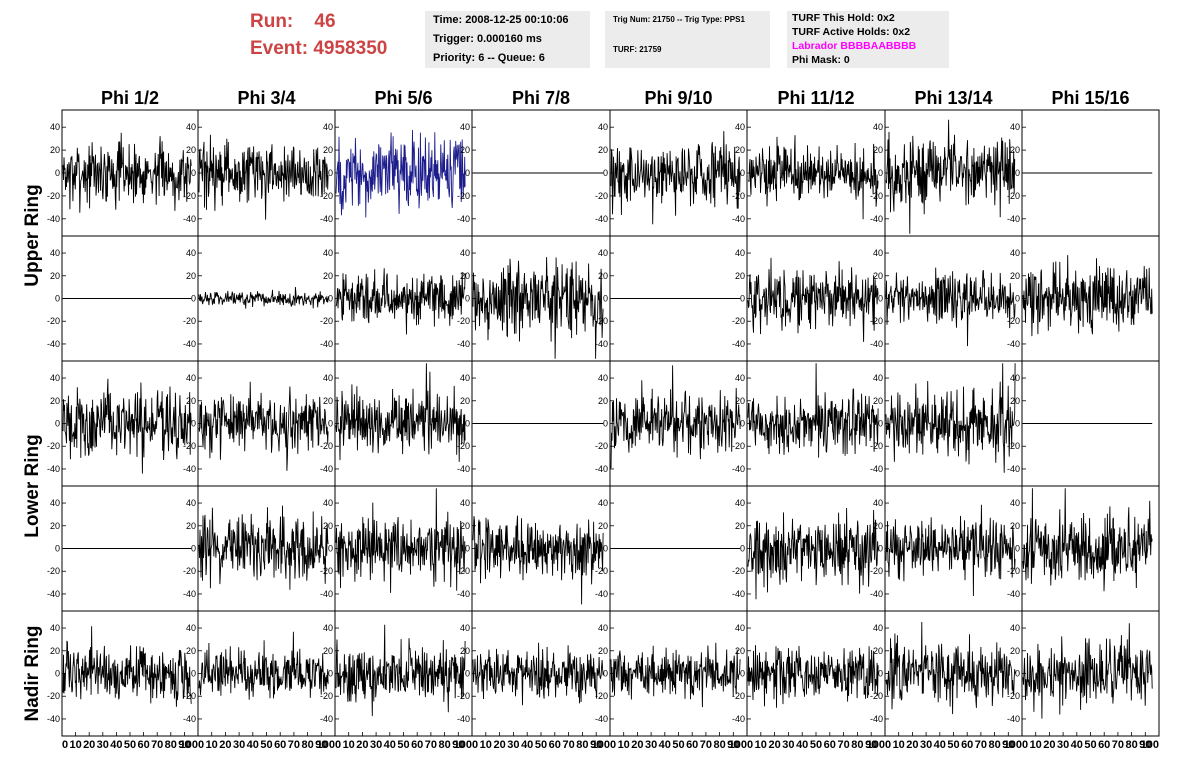 The height and width of the screenshot is (772, 1196). I want to click on time-text: Time: 2008-12-25 00:10:06, so click(501, 20).